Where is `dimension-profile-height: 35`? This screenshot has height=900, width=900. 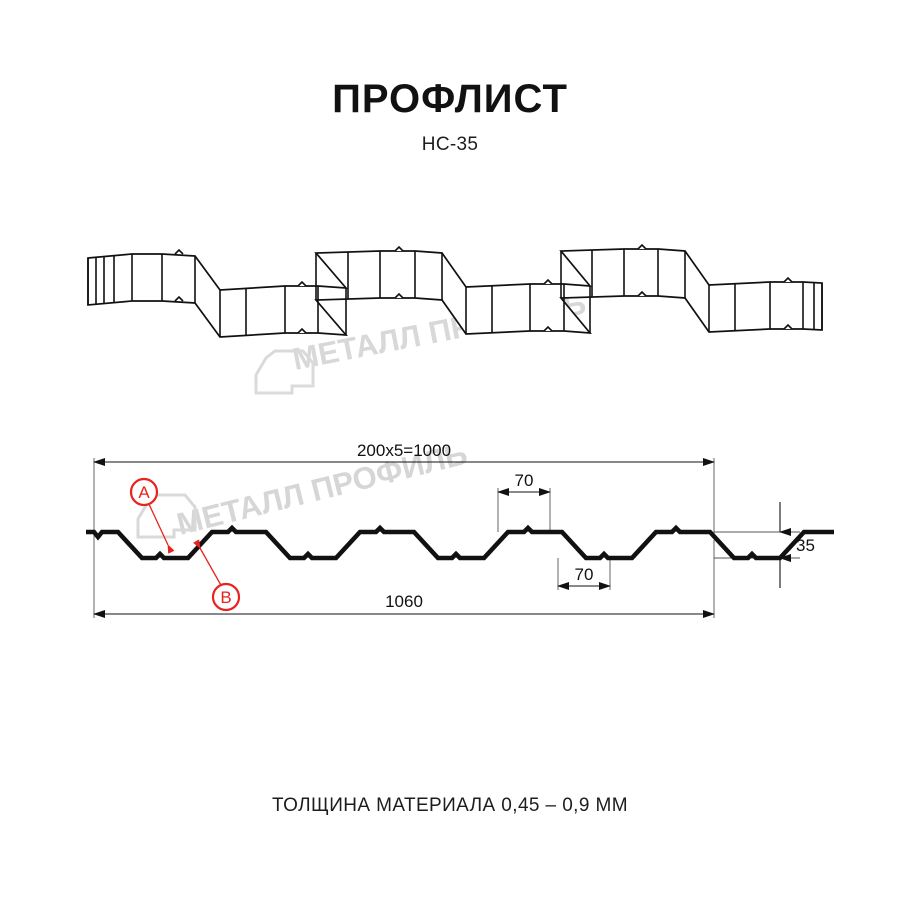
dimension-profile-height: 35 is located at coordinates (797, 545).